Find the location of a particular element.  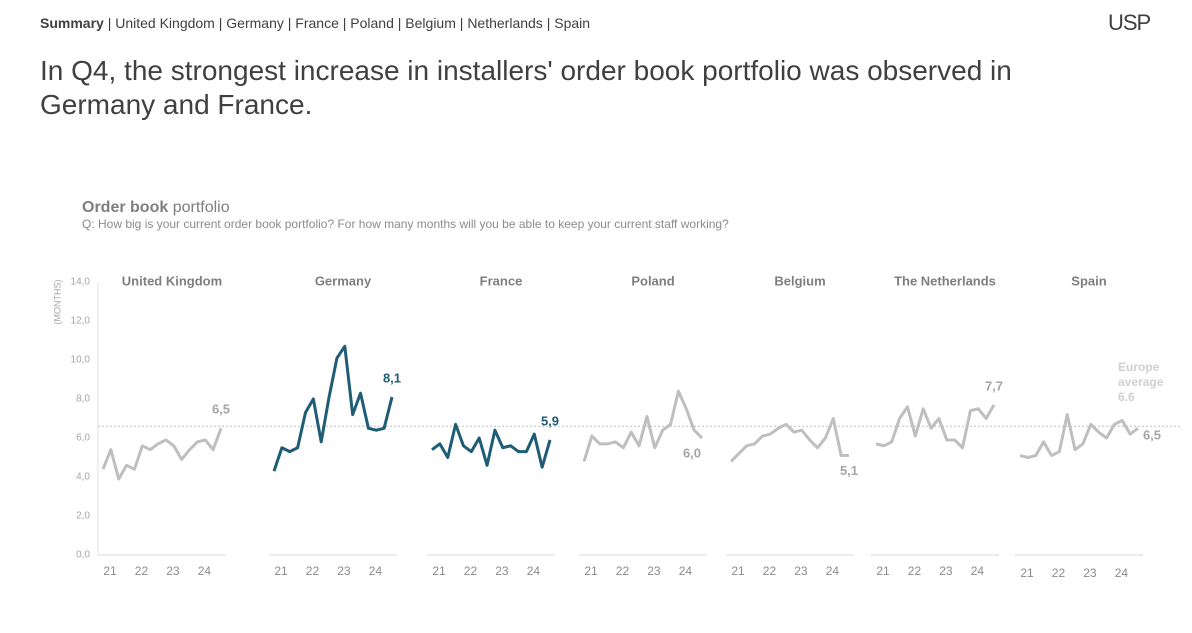

nav-item: Germany is located at coordinates (255, 23).